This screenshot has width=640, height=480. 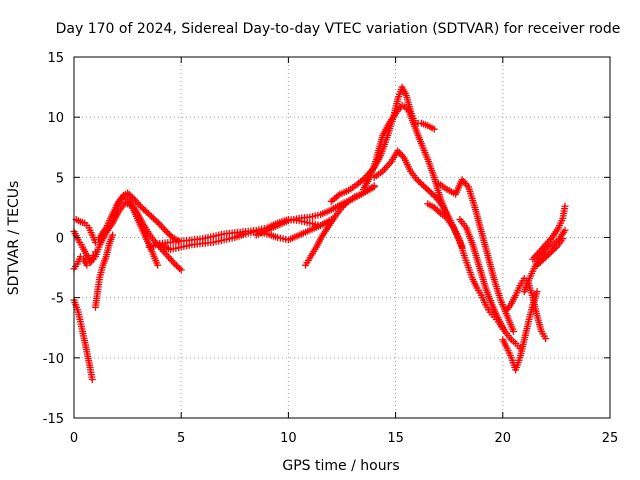 I want to click on x-tick-label: 0, so click(x=74, y=438).